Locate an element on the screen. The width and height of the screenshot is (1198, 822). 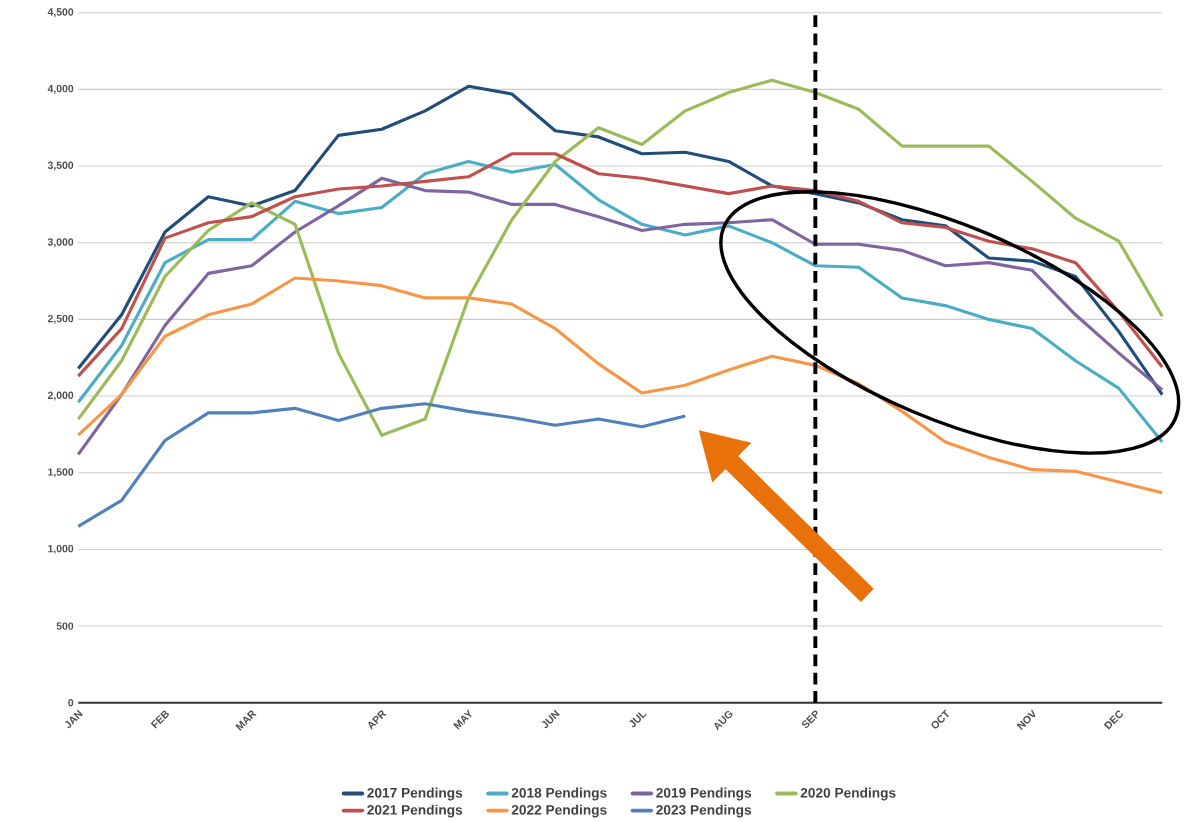
y-tick-label: 0 is located at coordinates (71, 703).